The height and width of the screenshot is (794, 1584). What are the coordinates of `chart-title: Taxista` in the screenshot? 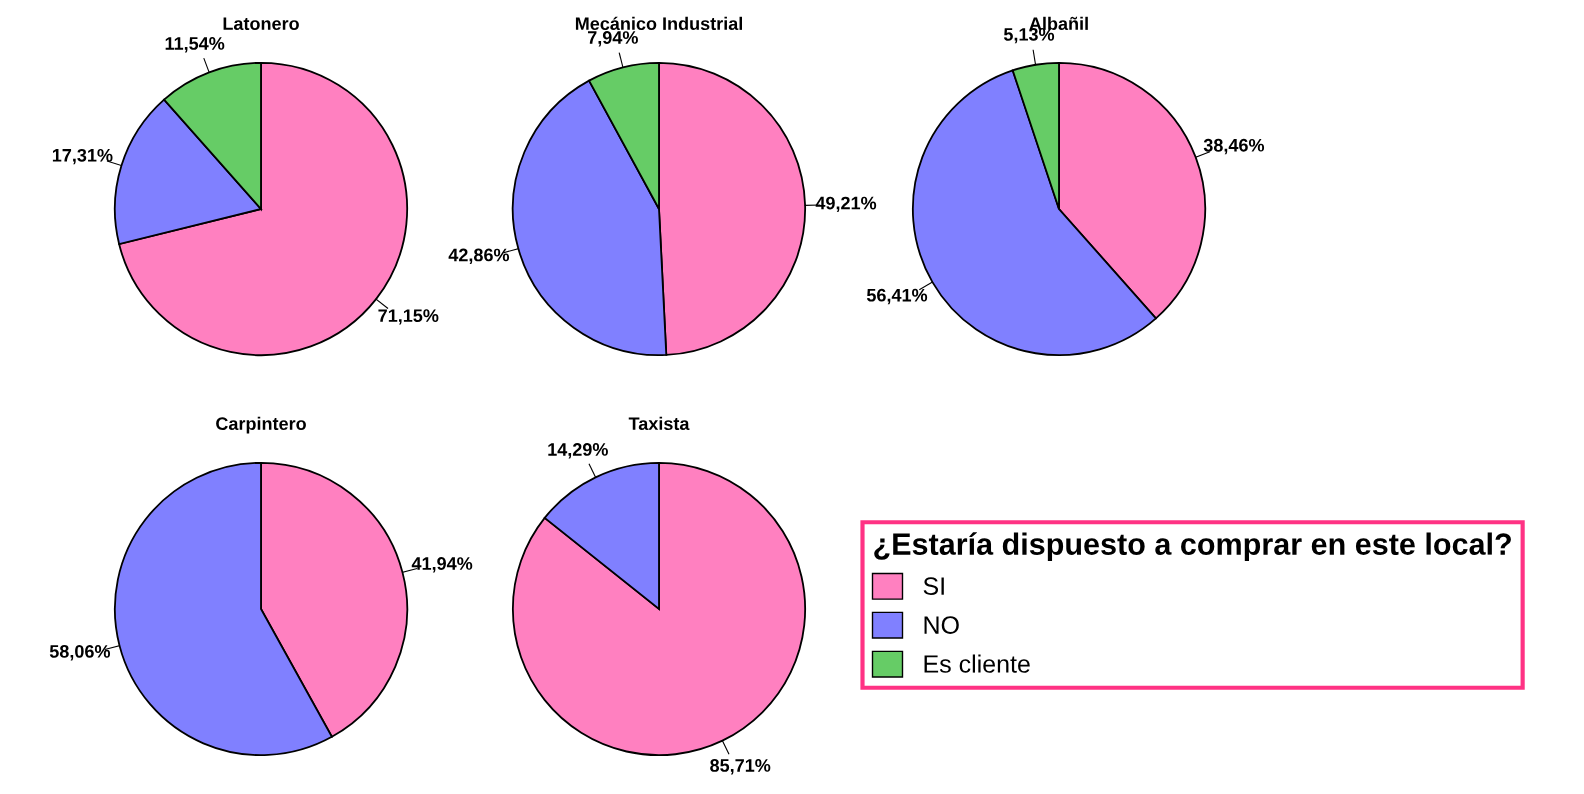 It's located at (659, 423).